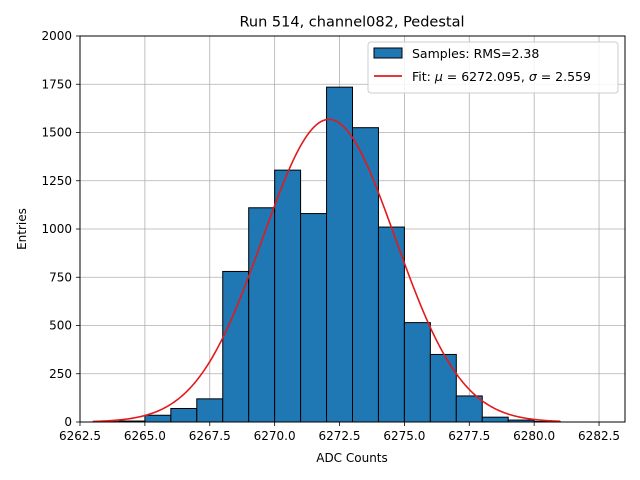  I want to click on x-axis-label: ADC Counts, so click(352, 458).